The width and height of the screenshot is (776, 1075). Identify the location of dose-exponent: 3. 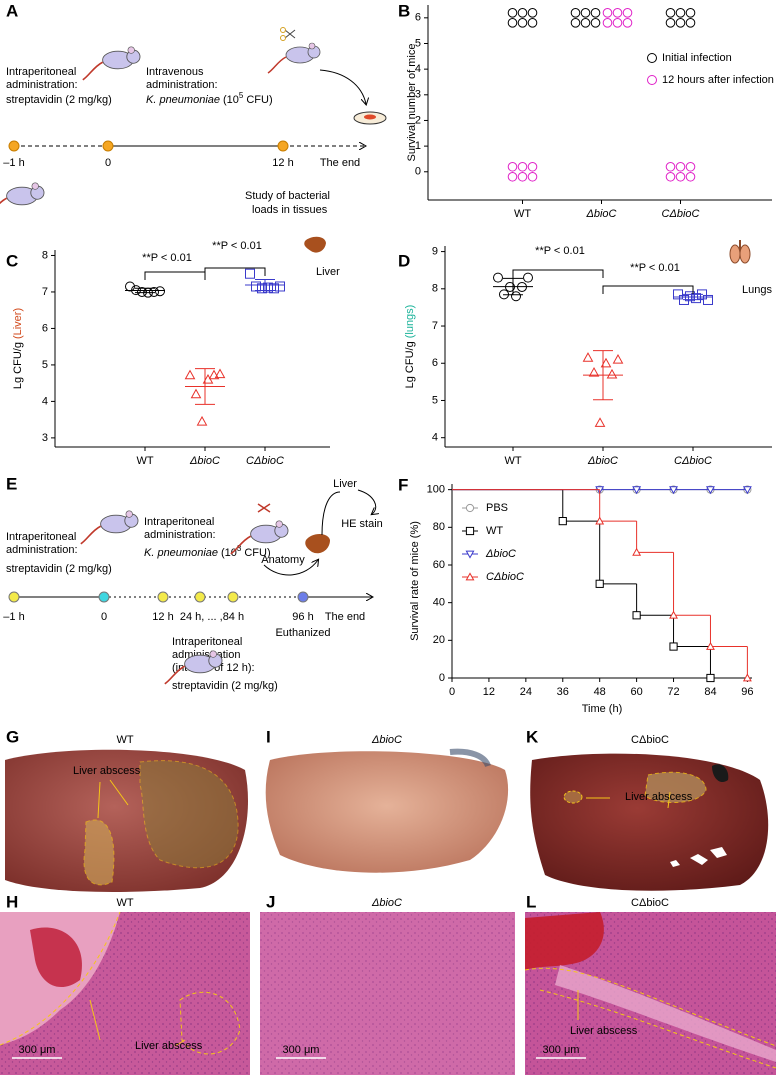
(239, 548).